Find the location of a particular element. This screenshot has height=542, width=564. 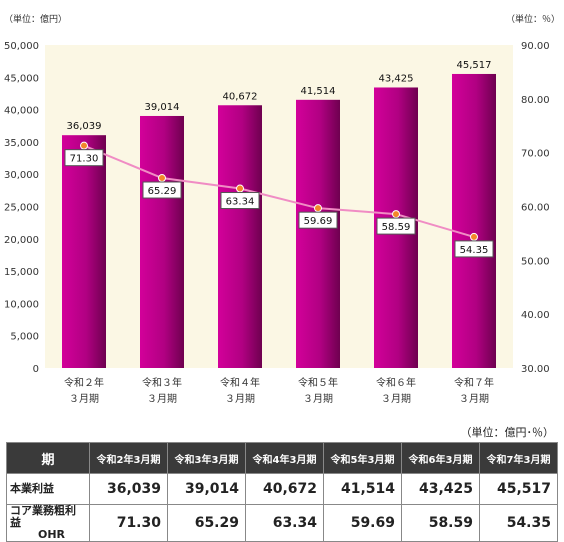

header-col: 令和4年3月期 is located at coordinates (284, 458).